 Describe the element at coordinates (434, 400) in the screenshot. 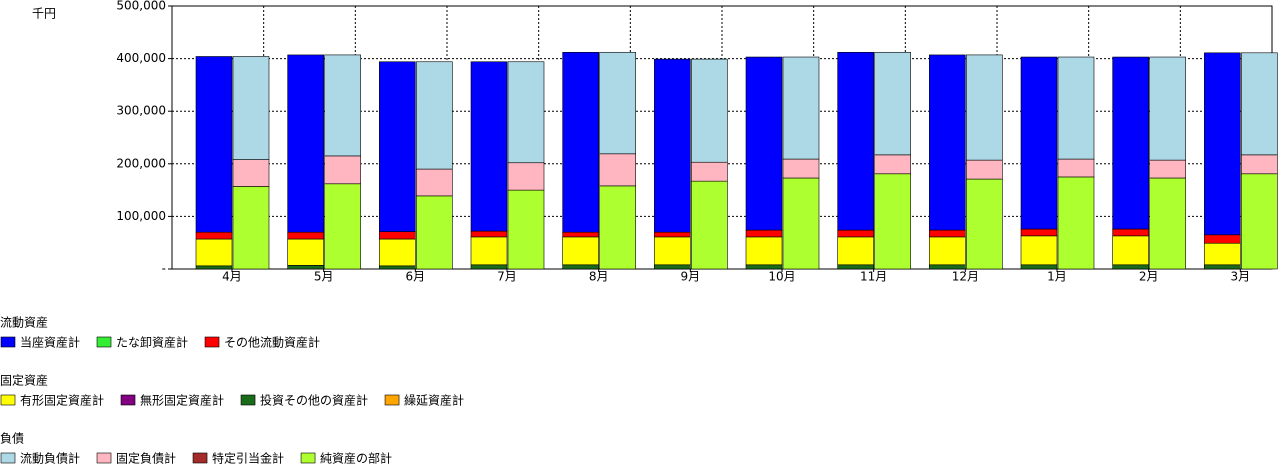

I see `legend-label: 繰延資産計` at that location.